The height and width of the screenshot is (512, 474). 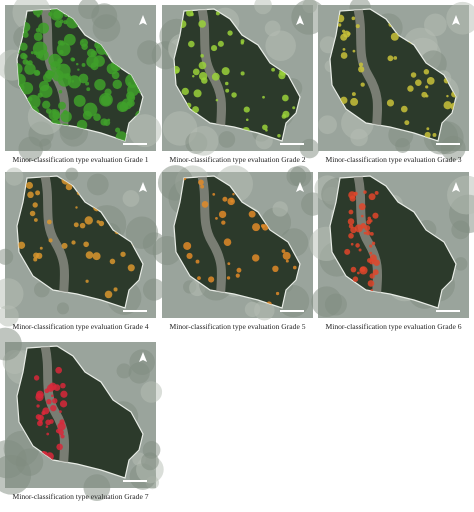 What do you see at coordinates (51, 409) in the screenshot?
I see `watershed-content` at bounding box center [51, 409].